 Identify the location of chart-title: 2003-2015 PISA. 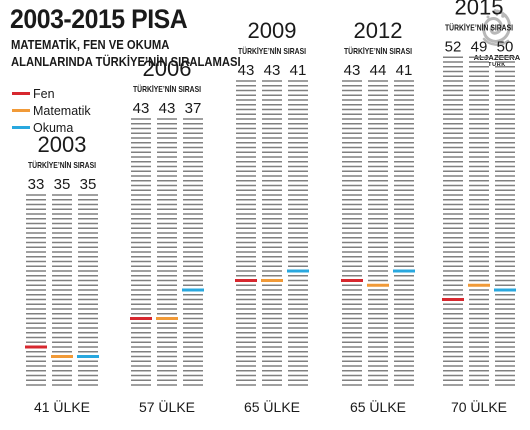
(99, 19).